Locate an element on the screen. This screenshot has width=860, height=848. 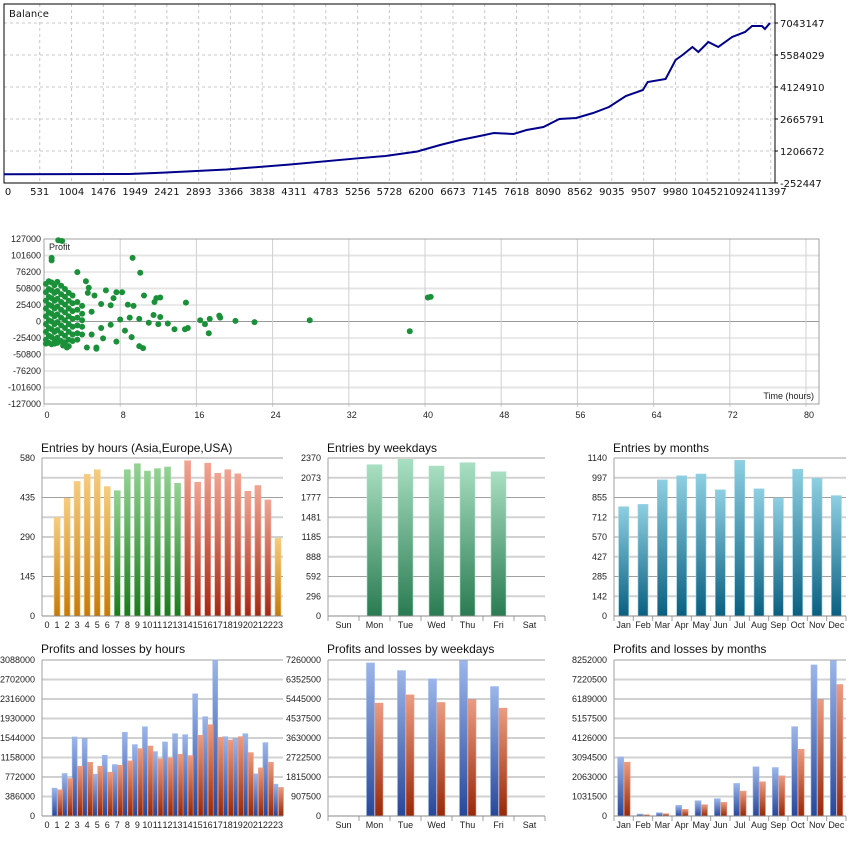
x-tick-label: 9 is located at coordinates (137, 825).